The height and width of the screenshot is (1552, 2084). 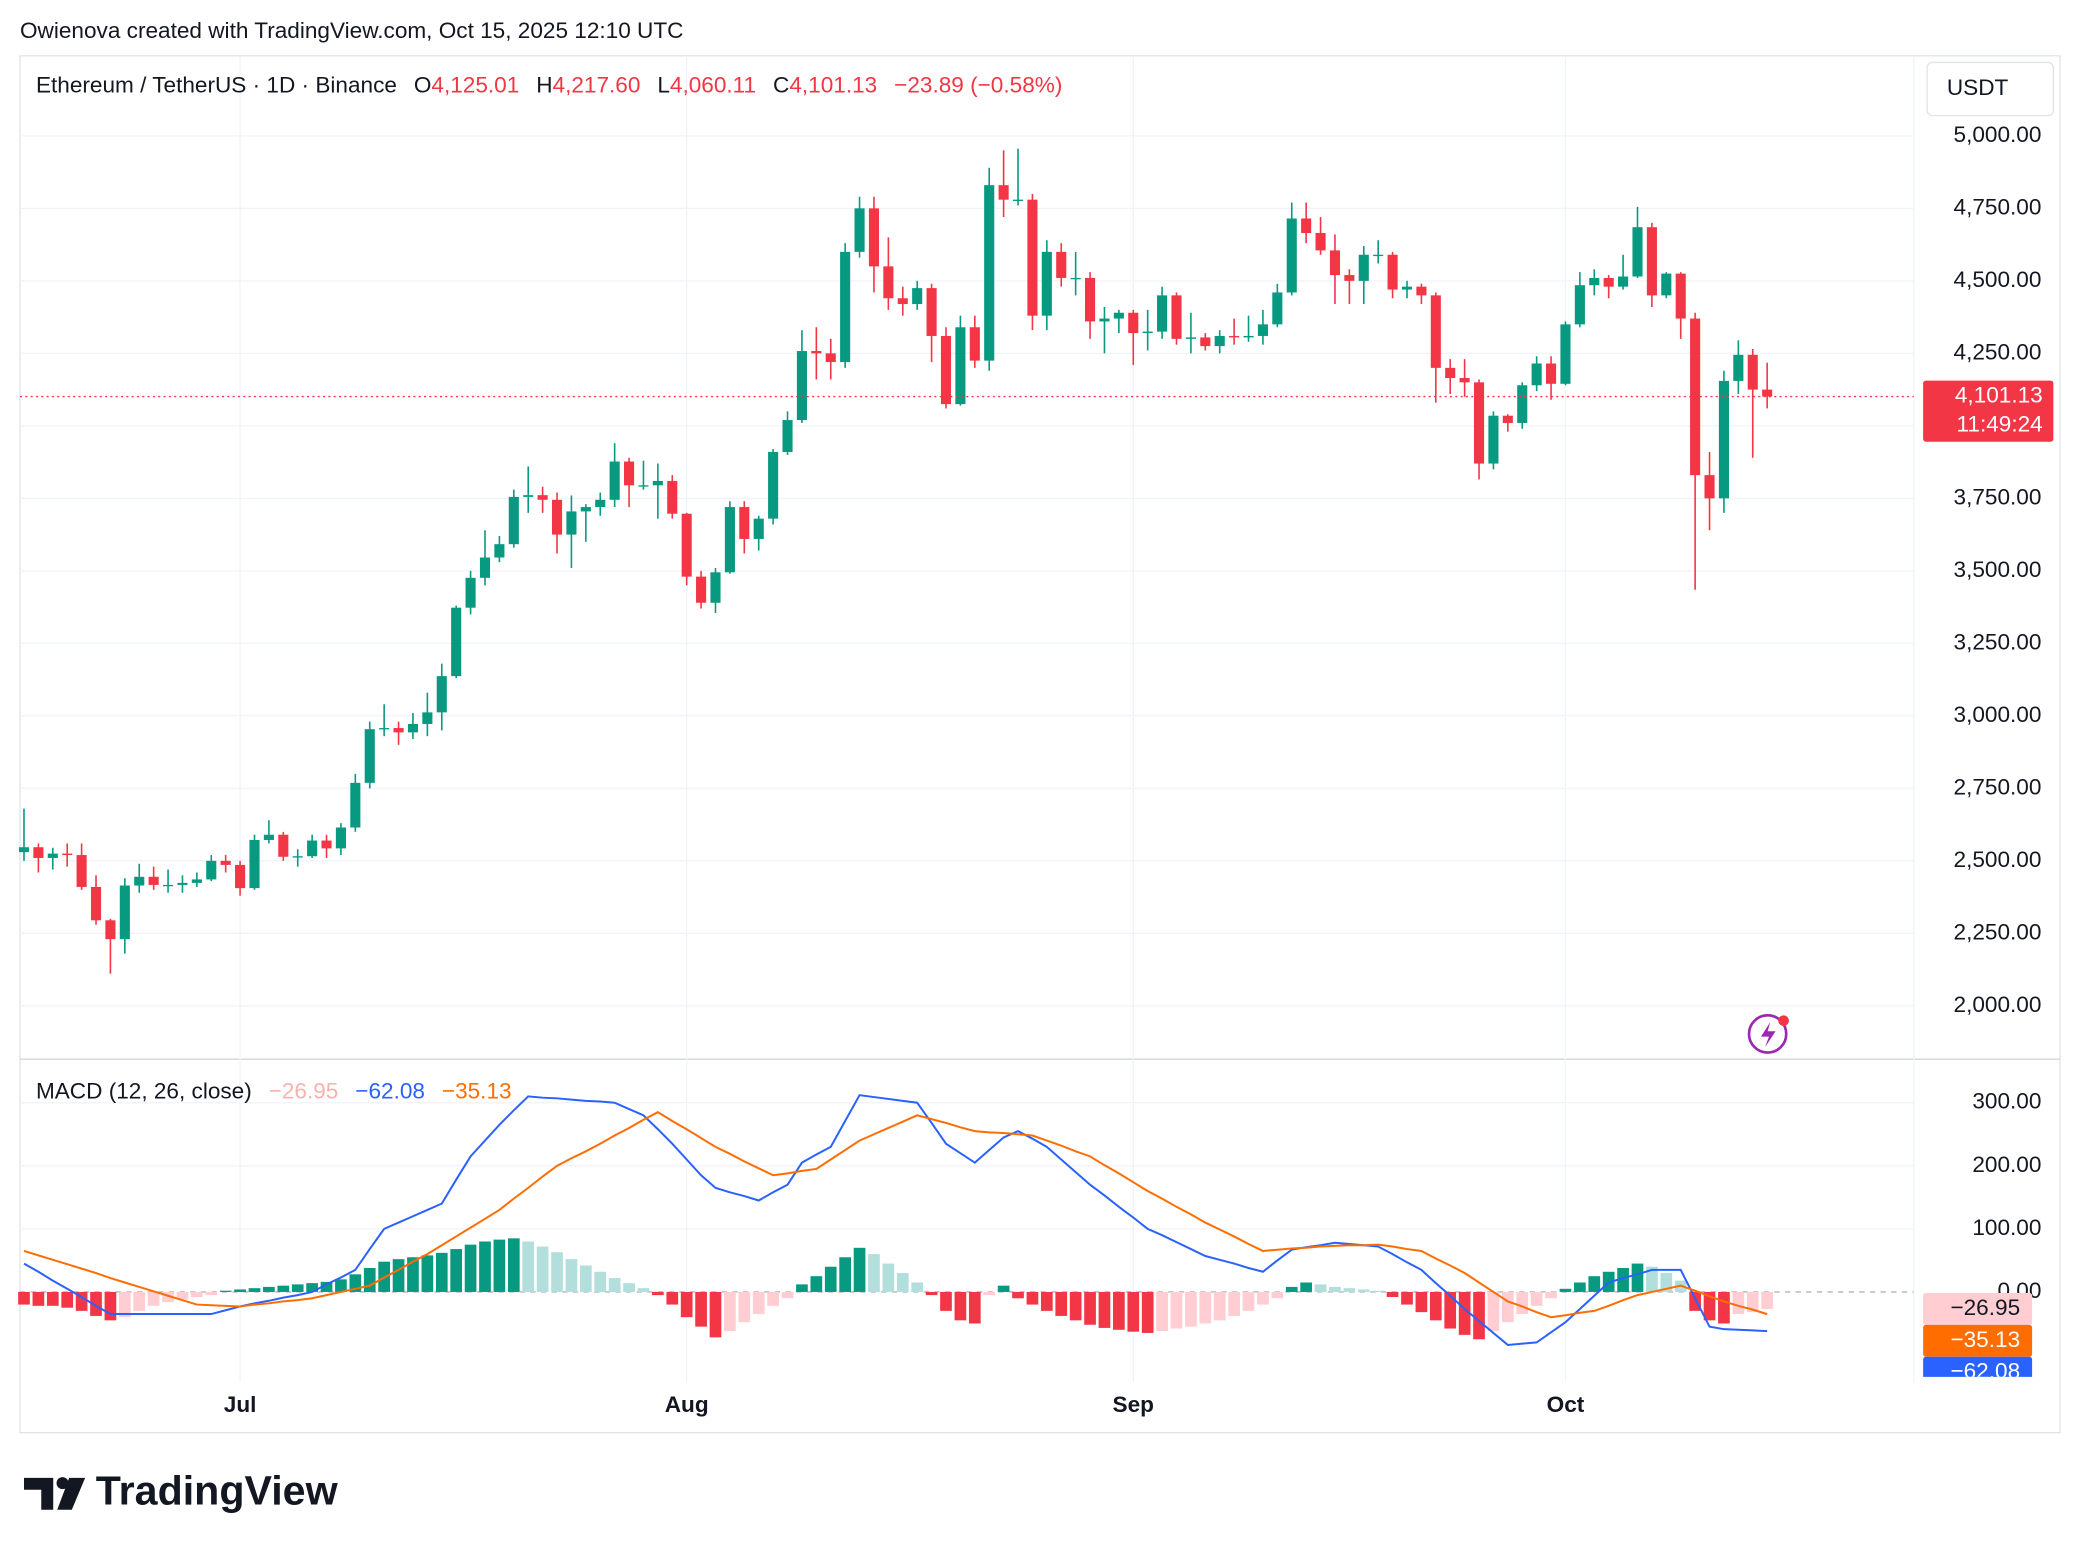 What do you see at coordinates (1978, 87) in the screenshot?
I see `currency: USDT` at bounding box center [1978, 87].